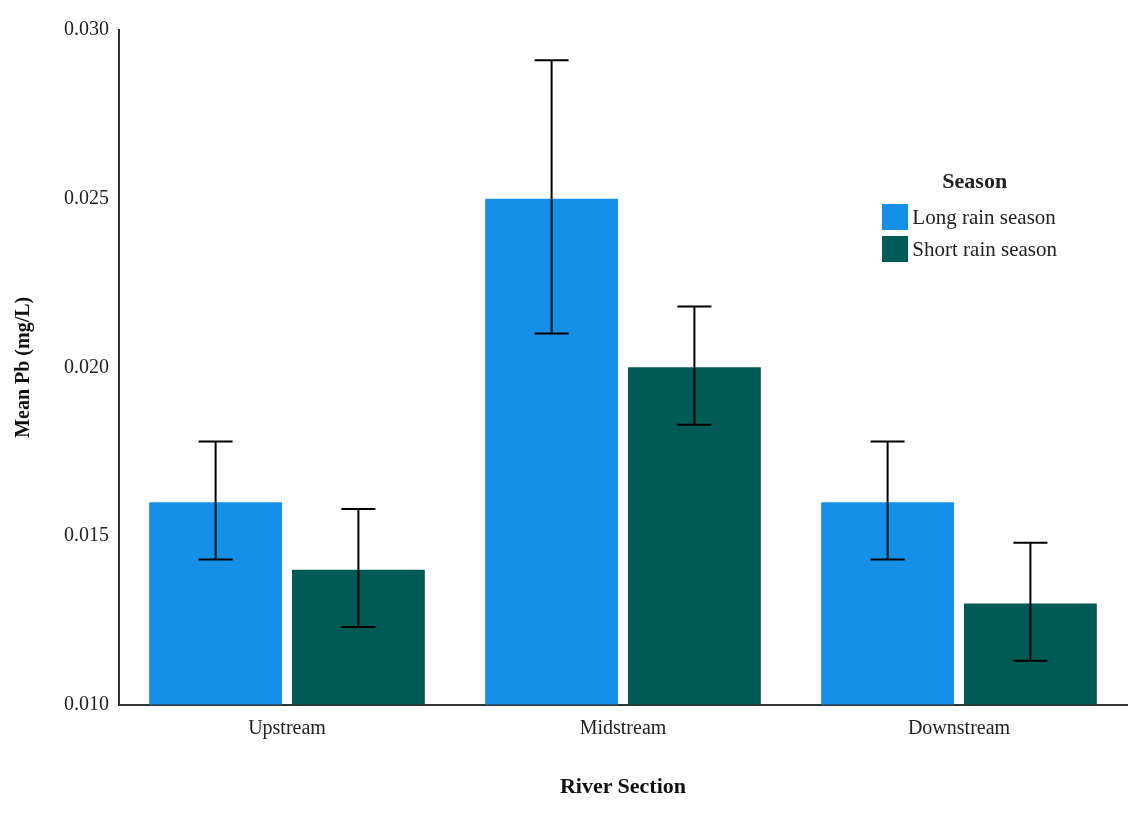  Describe the element at coordinates (959, 726) in the screenshot. I see `x-tick-label: Downstream` at that location.